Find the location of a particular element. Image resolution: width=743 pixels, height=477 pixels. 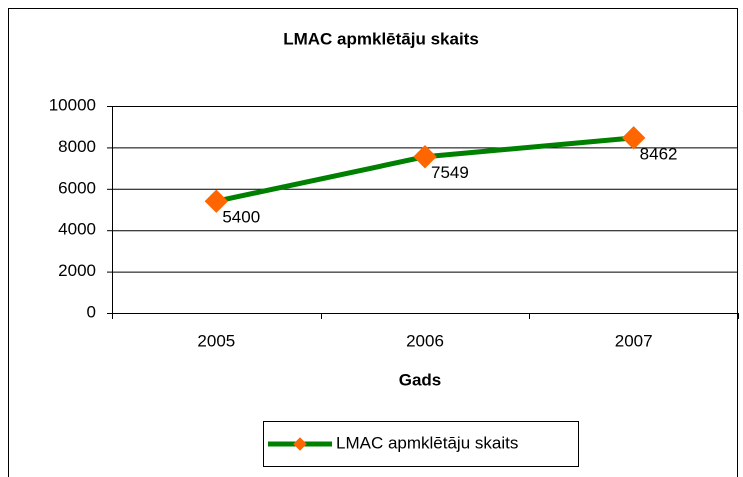

chart-title: LMAC apmklētāju skaits is located at coordinates (381, 38).